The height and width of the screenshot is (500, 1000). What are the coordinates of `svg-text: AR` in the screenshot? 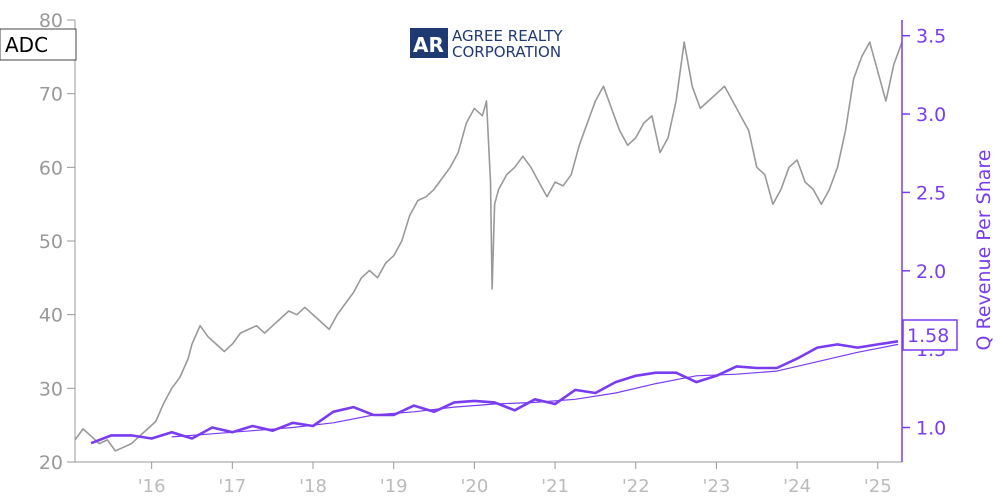 It's located at (428, 45).